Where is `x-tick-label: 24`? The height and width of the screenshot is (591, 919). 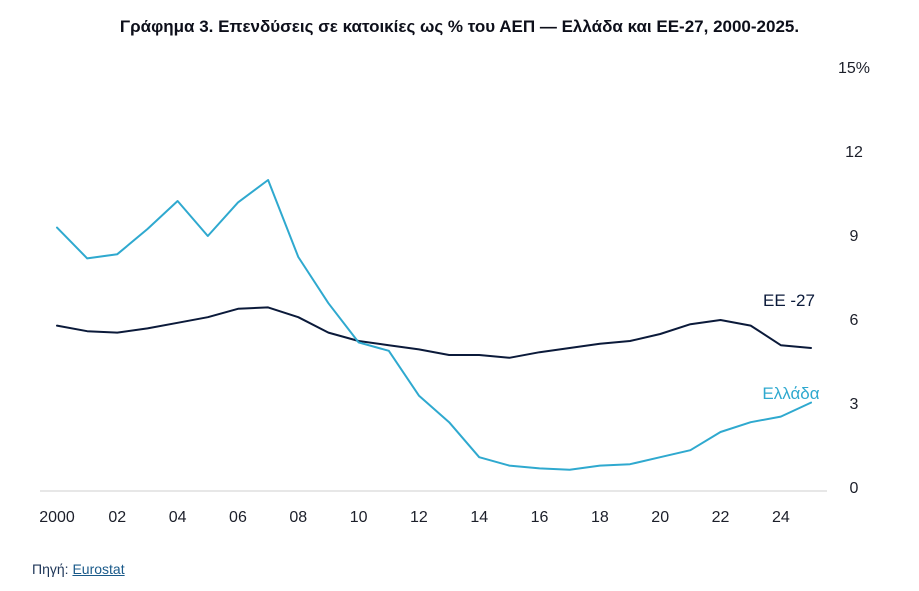
x-tick-label: 24 is located at coordinates (781, 517).